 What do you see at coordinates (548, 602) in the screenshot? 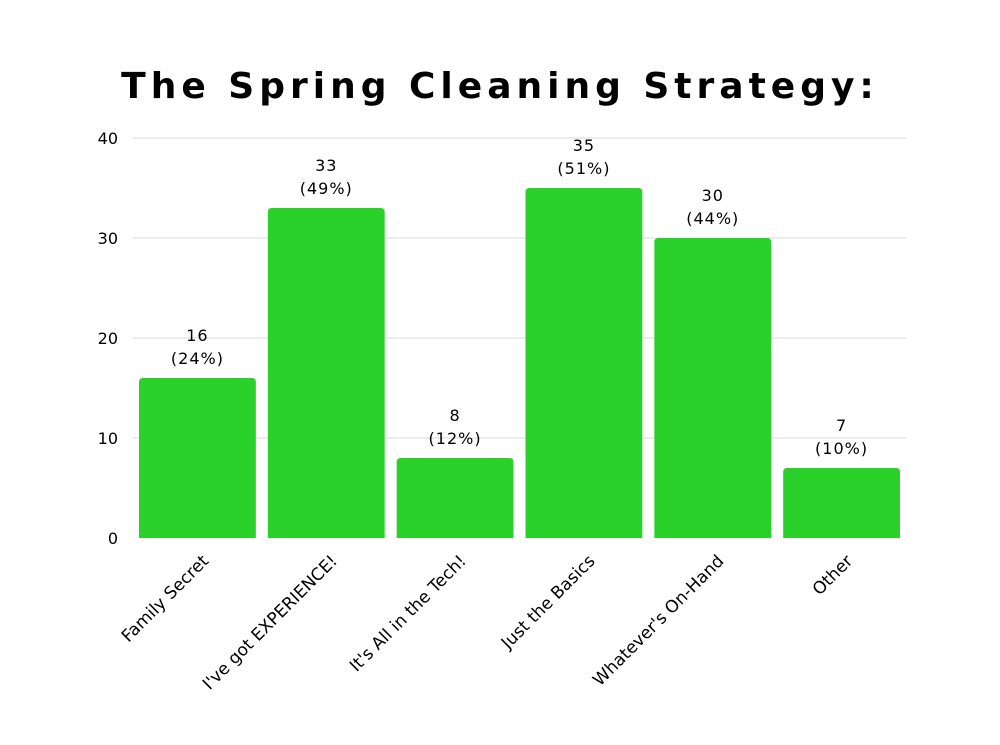
I see `x-category-label: Just the Basics` at bounding box center [548, 602].